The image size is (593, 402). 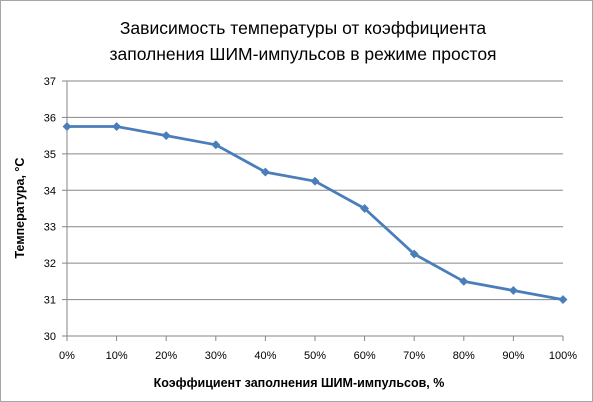 I want to click on x-tick-label: 100%, so click(x=563, y=356).